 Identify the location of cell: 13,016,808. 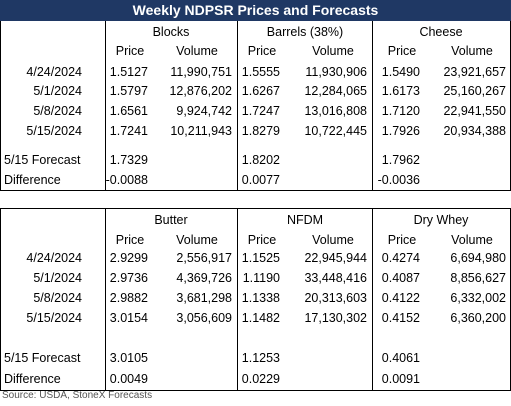
(335, 111).